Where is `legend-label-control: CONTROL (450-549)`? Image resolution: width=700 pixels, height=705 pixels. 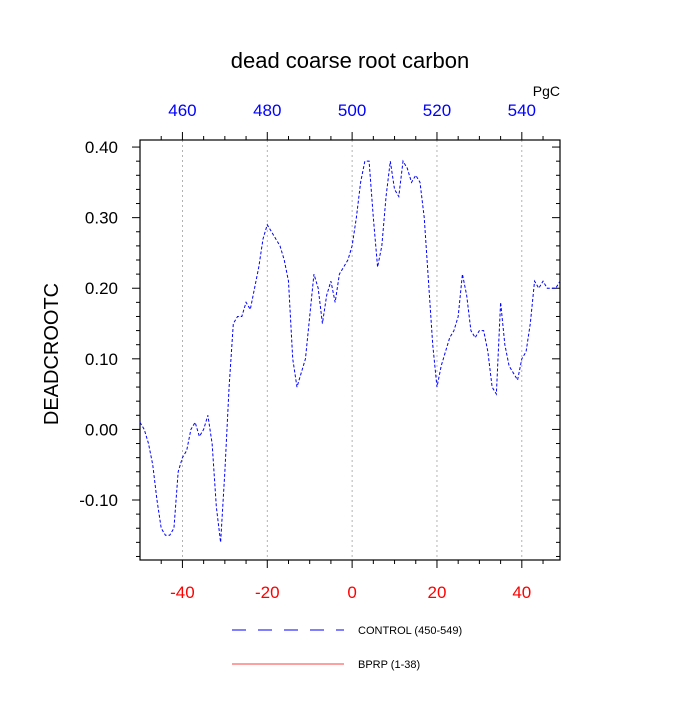
legend-label-control: CONTROL (450-549) is located at coordinates (410, 631).